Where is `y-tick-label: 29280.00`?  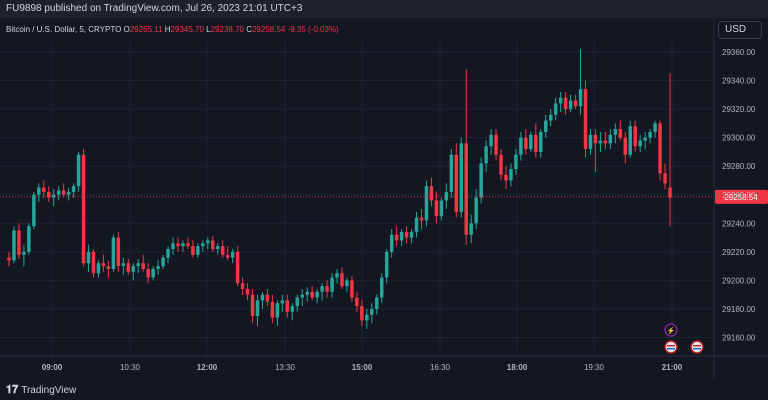 y-tick-label: 29280.00 is located at coordinates (739, 166).